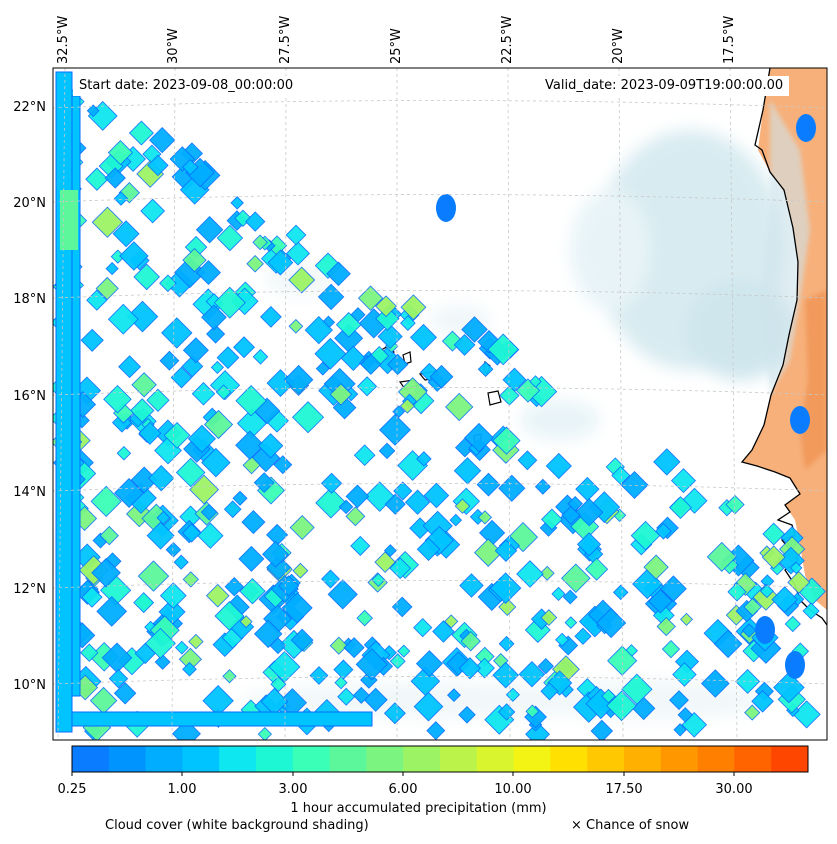  Describe the element at coordinates (29, 107) in the screenshot. I see `lat-label-22n: 22°N` at that location.